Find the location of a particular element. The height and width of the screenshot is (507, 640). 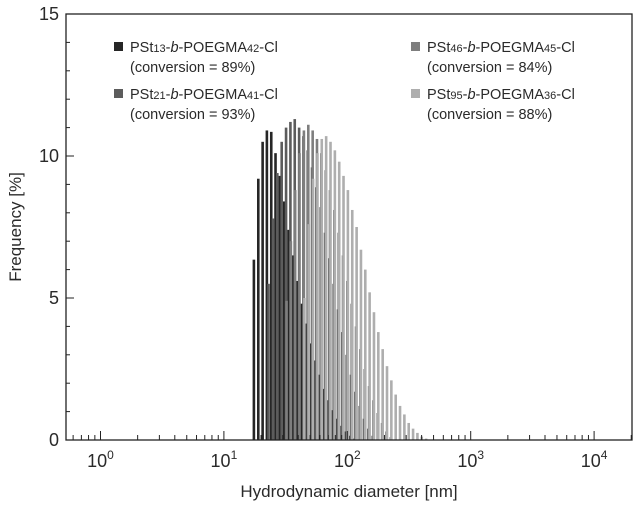

legend-series-name: PSt21-b-POEGMA41-Cl is located at coordinates (204, 95).